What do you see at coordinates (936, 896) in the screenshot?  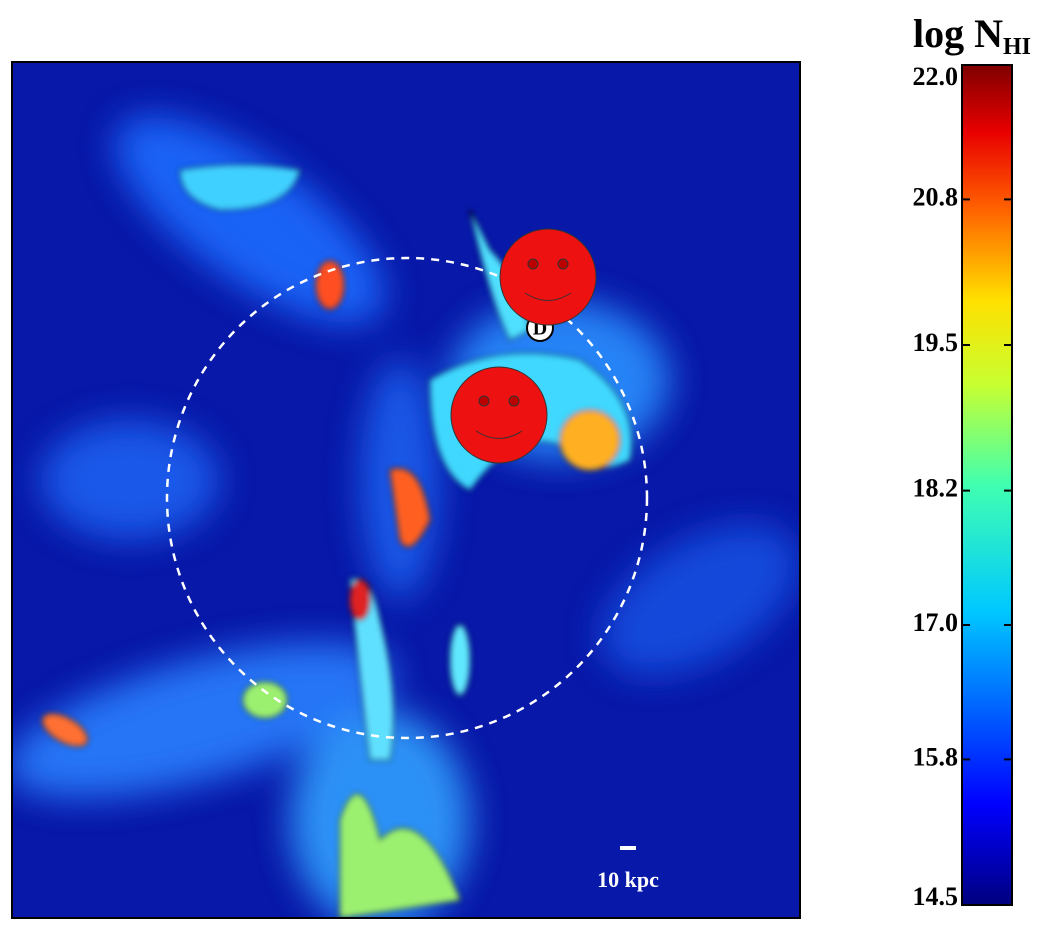 I see `tick-label: 14.5` at bounding box center [936, 896].